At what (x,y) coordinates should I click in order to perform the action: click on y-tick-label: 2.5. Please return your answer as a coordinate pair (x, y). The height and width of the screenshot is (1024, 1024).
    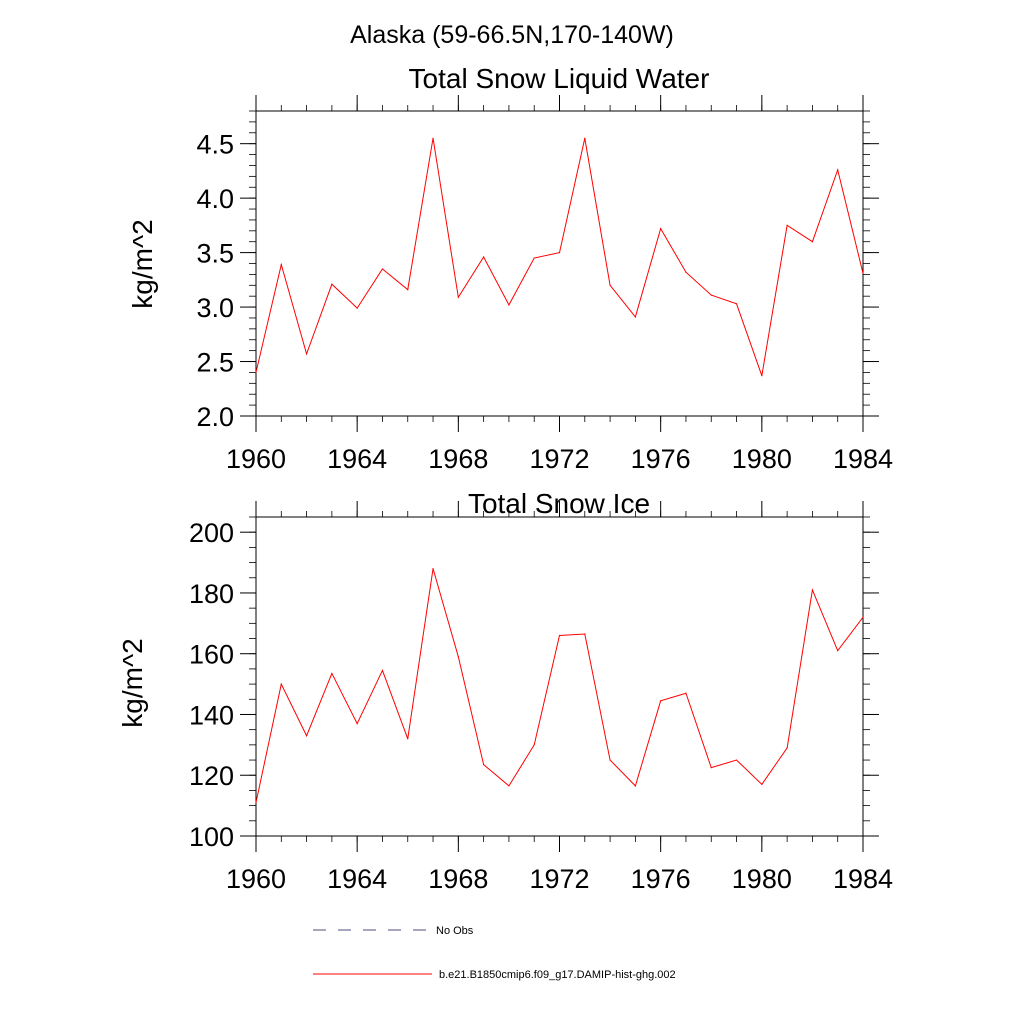
    Looking at the image, I should click on (215, 363).